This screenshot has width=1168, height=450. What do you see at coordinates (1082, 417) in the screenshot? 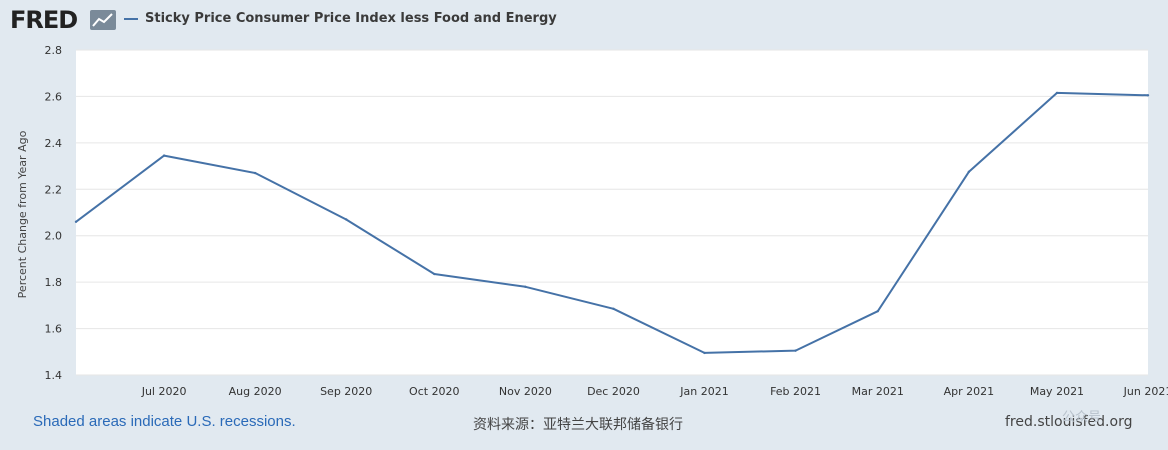
I see `watermark: 公众号` at bounding box center [1082, 417].